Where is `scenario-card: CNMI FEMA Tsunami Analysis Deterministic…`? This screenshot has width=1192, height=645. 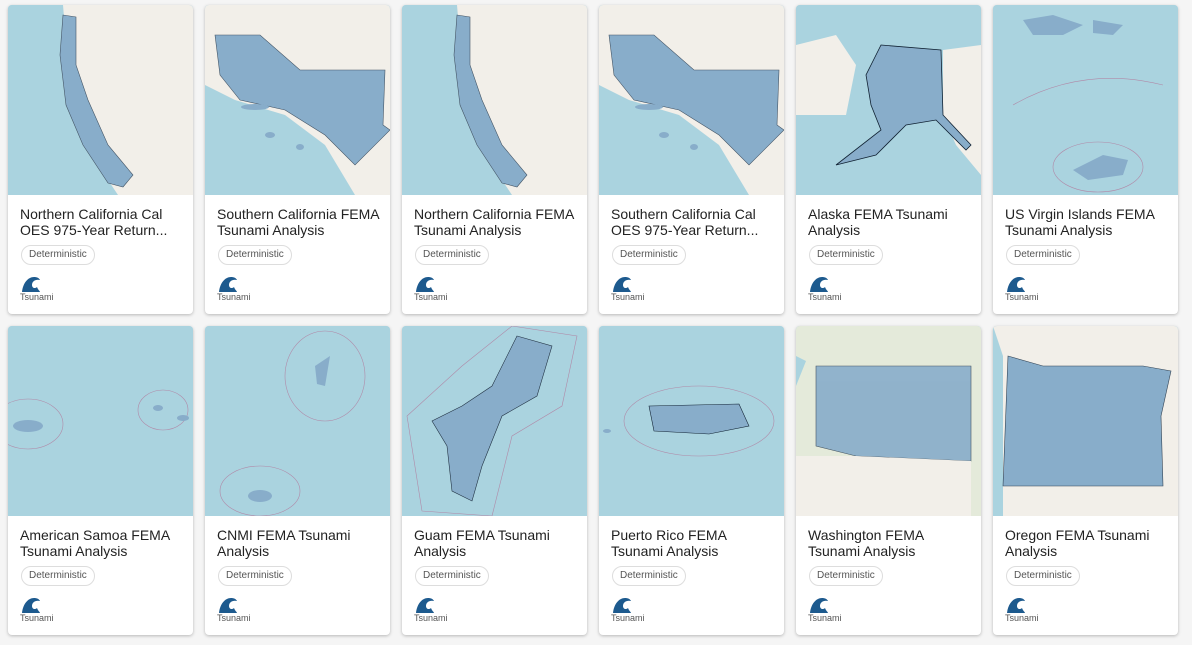
scenario-card: CNMI FEMA Tsunami Analysis Deterministic… is located at coordinates (297, 480).